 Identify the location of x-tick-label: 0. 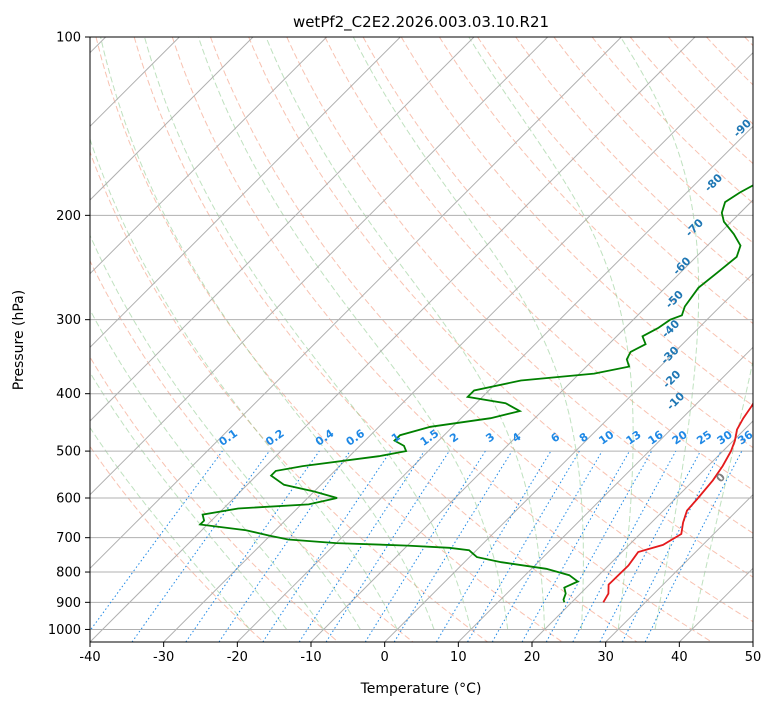
(385, 657).